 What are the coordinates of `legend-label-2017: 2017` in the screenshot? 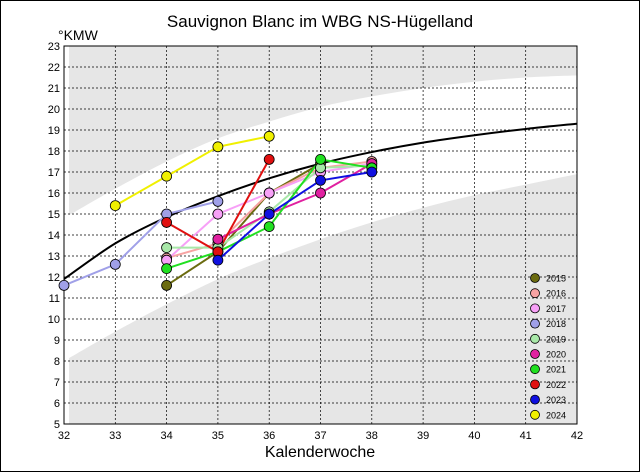 It's located at (556, 309).